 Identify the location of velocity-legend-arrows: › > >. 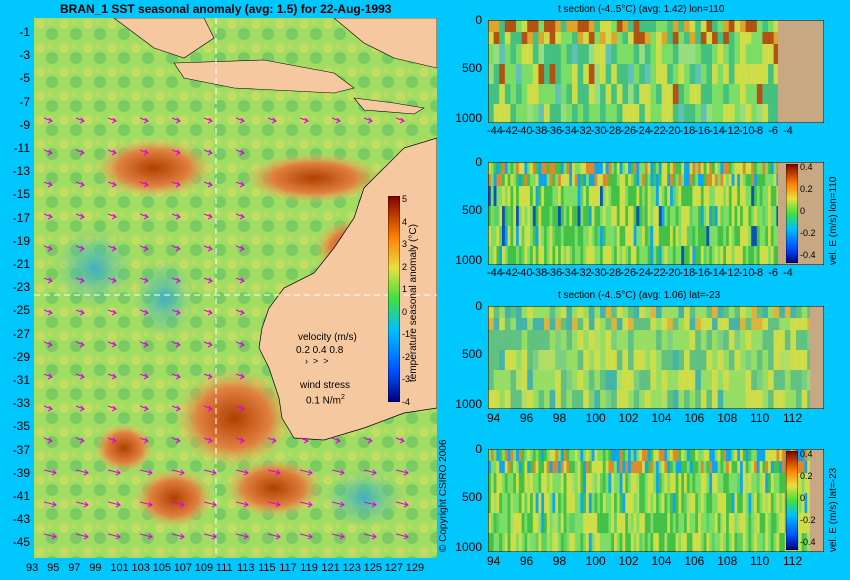
(317, 361).